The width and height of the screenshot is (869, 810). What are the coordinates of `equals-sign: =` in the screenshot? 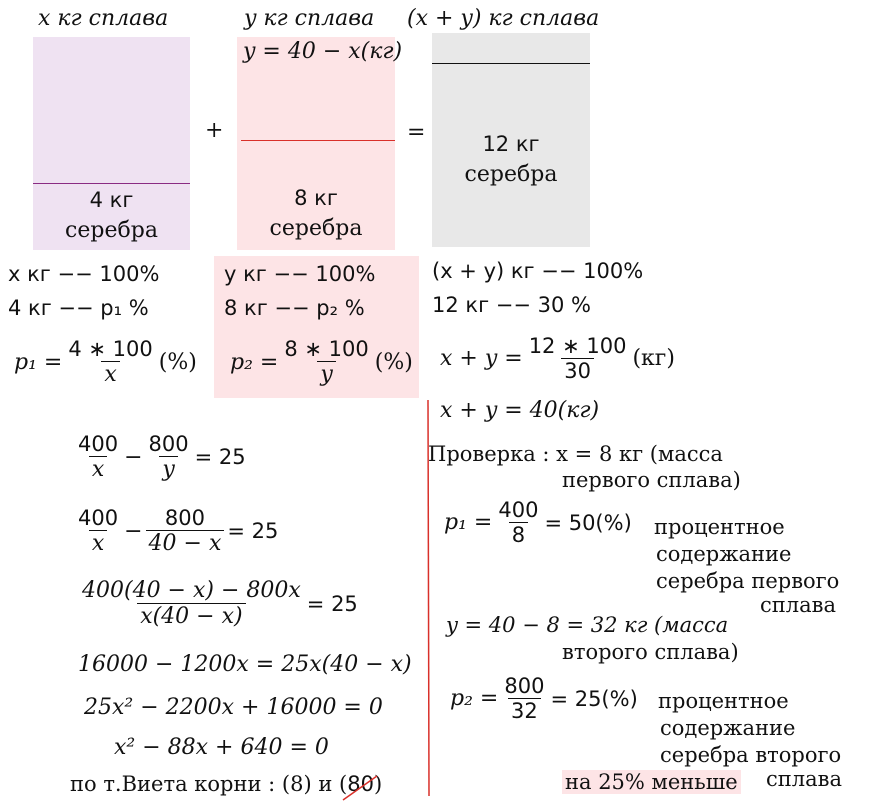 It's located at (416, 132).